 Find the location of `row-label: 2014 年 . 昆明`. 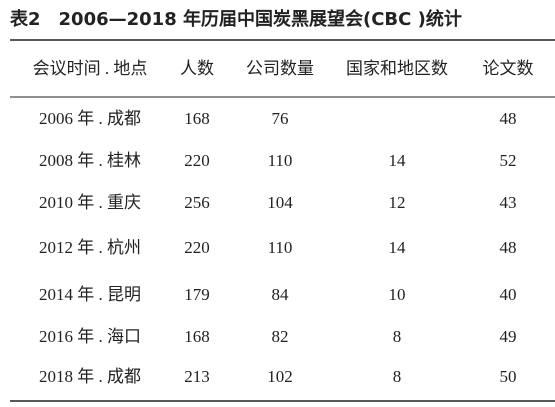

row-label: 2014 年 . 昆明 is located at coordinates (90, 294).